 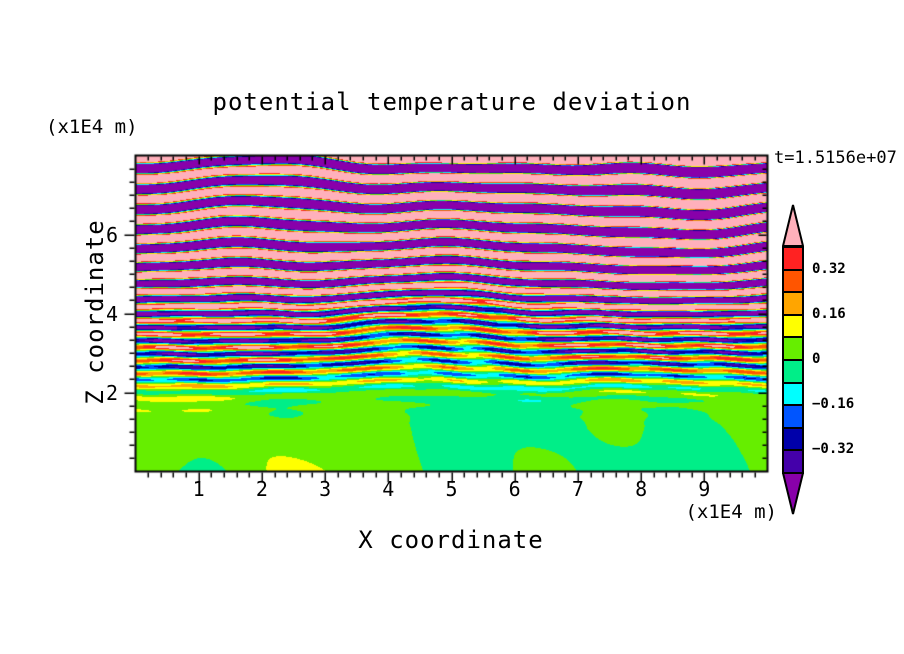 I want to click on y-tick-label: 2, so click(x=111, y=392).